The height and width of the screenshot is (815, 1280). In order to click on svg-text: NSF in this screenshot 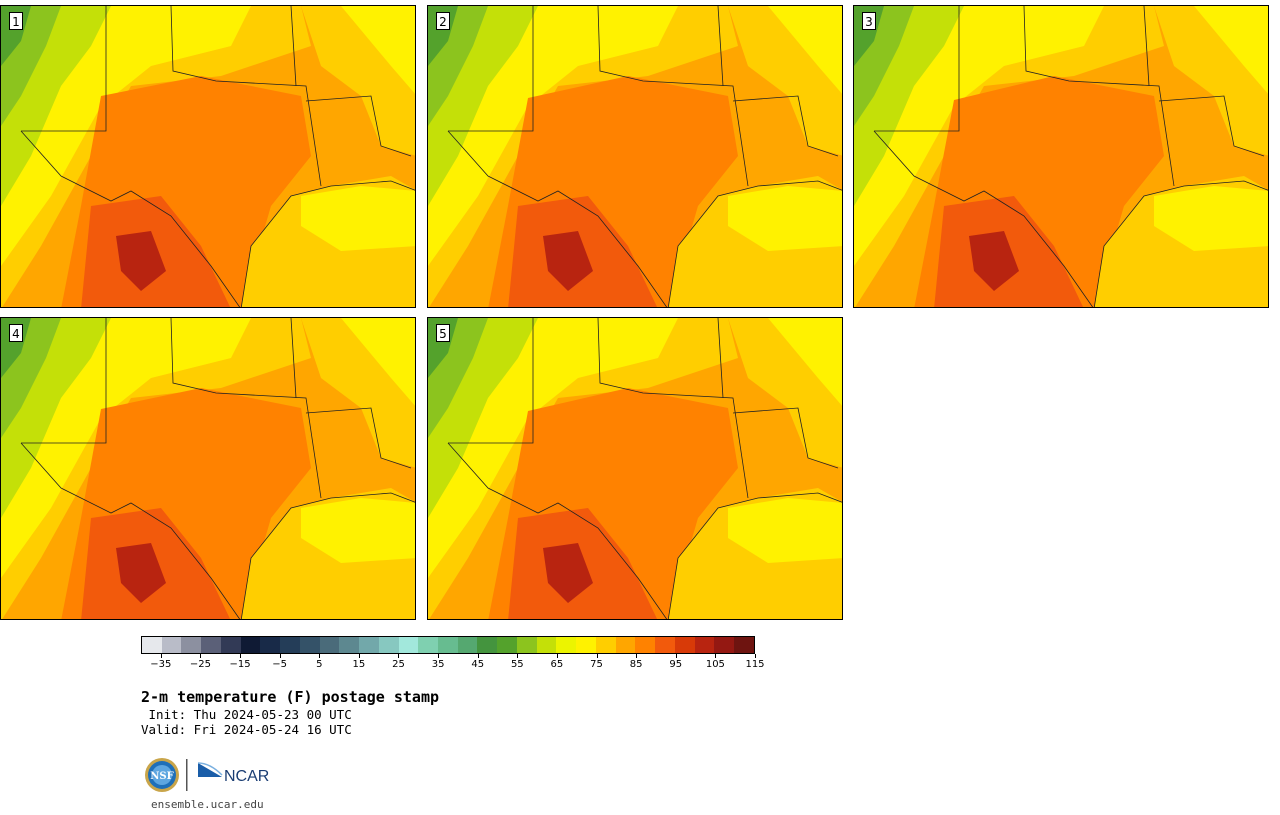, I will do `click(161, 776)`.